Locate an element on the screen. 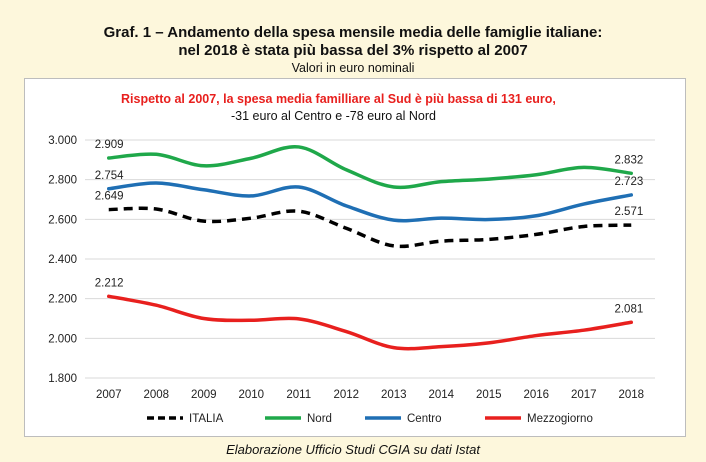 Image resolution: width=706 pixels, height=462 pixels. x-tick-label: 2015 is located at coordinates (489, 395).